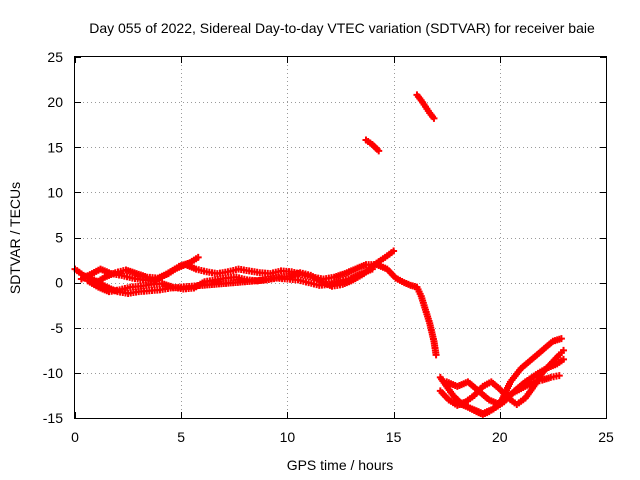  What do you see at coordinates (53, 373) in the screenshot?
I see `y-tick-label-1: -10` at bounding box center [53, 373].